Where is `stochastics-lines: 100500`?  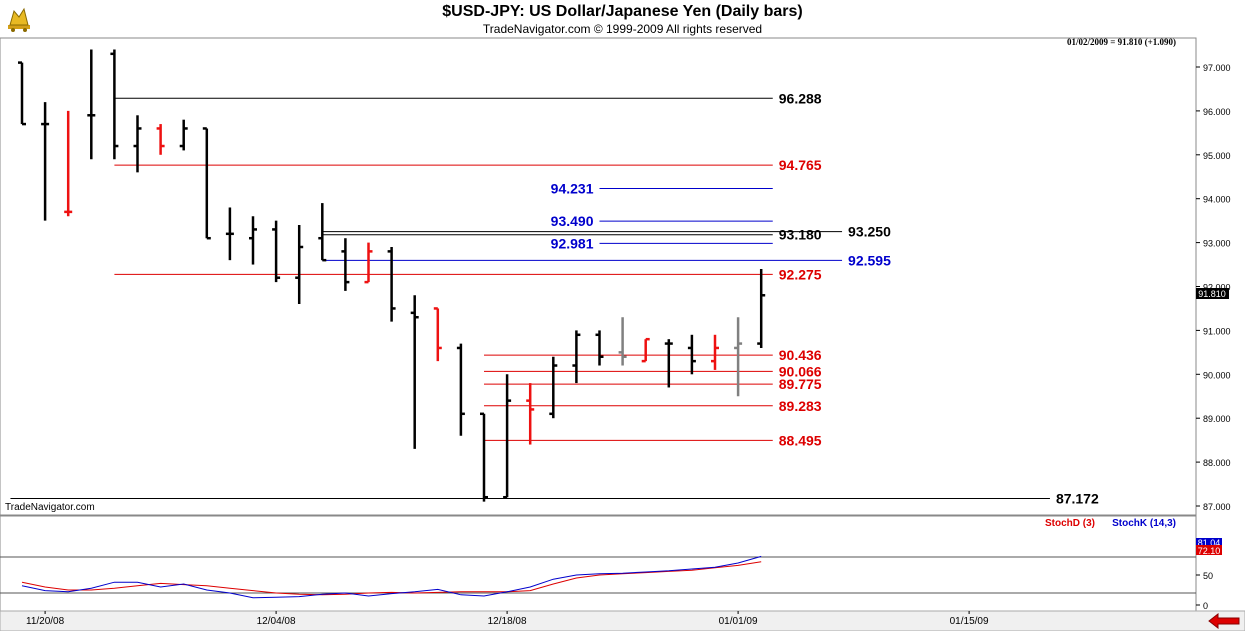 stochastics-lines: 100500 is located at coordinates (609, 576).